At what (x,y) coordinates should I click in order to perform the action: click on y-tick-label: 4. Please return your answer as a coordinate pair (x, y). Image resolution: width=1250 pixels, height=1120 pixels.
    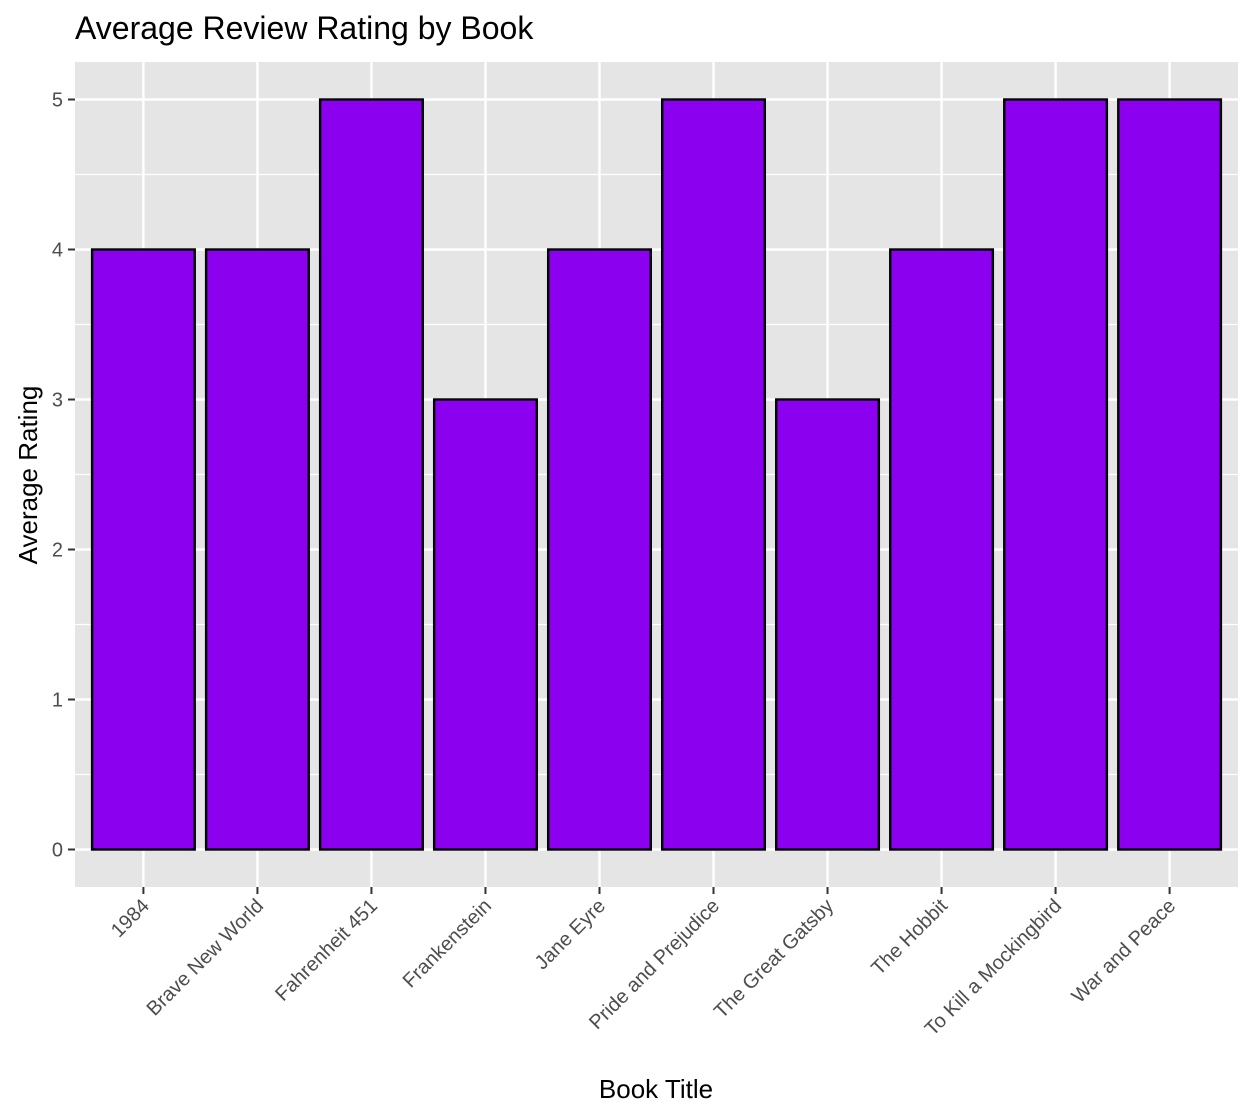
    Looking at the image, I should click on (57, 251).